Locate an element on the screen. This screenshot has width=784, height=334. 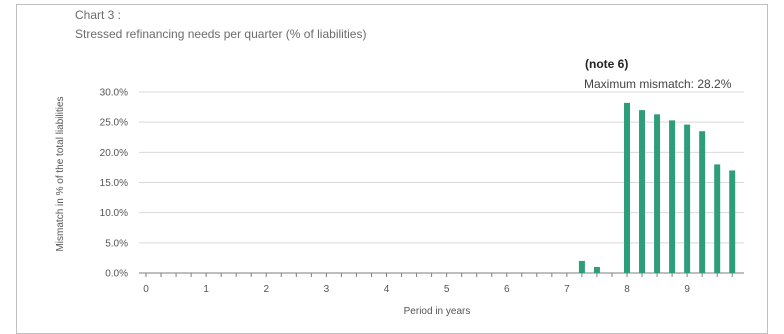
chart-note: (note 6) is located at coordinates (607, 64).